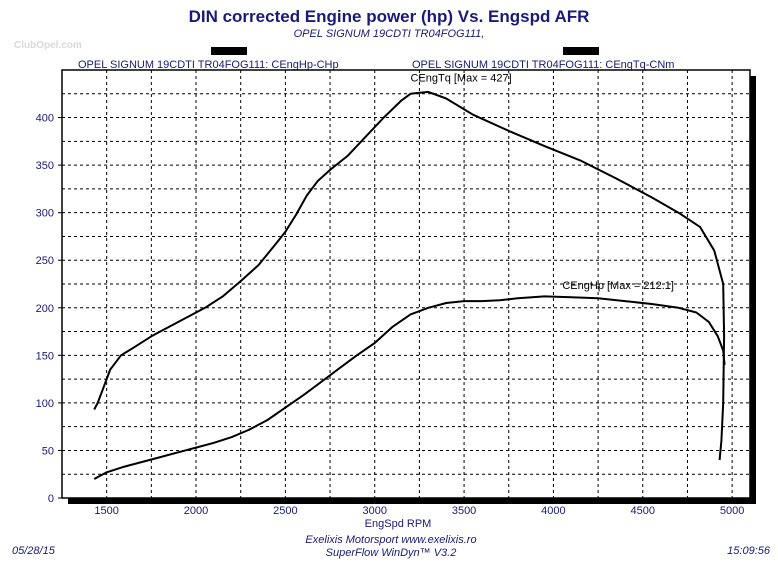  I want to click on y-tick-label: 350, so click(45, 166).